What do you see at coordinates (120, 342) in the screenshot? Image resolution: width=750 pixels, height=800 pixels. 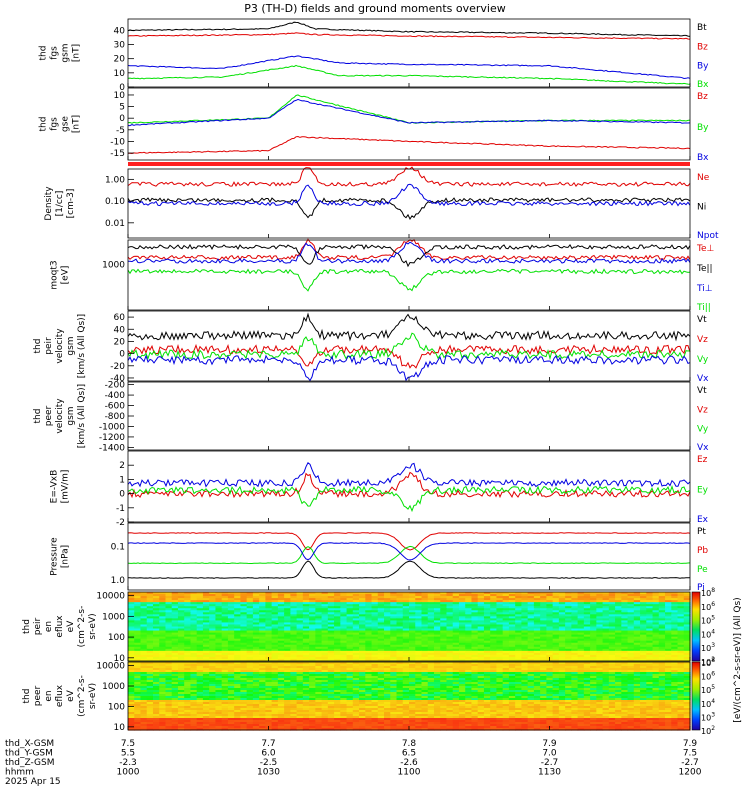 I see `y-tick-label: 20` at bounding box center [120, 342].